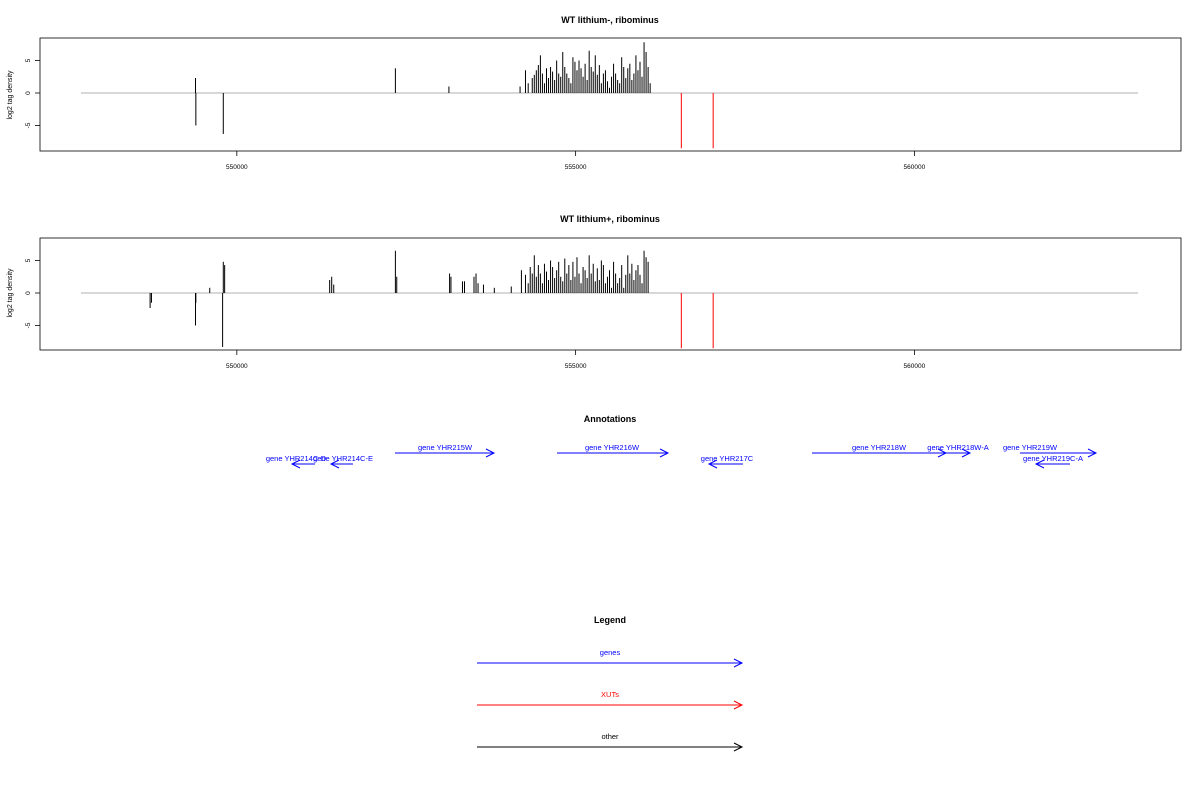  Describe the element at coordinates (610, 419) in the screenshot. I see `annotations-title: Annotations` at that location.